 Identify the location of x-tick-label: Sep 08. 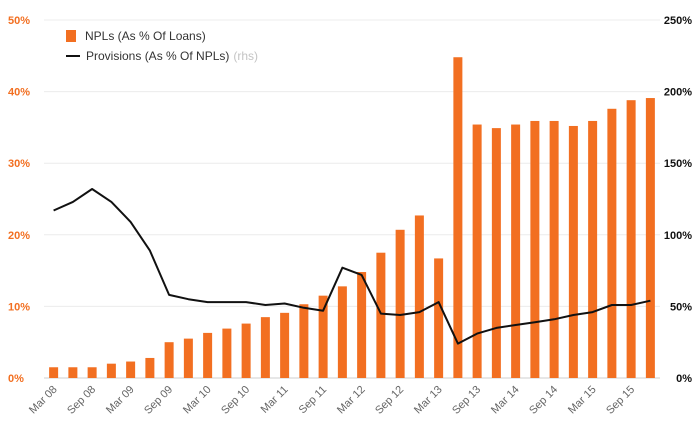
(81, 400).